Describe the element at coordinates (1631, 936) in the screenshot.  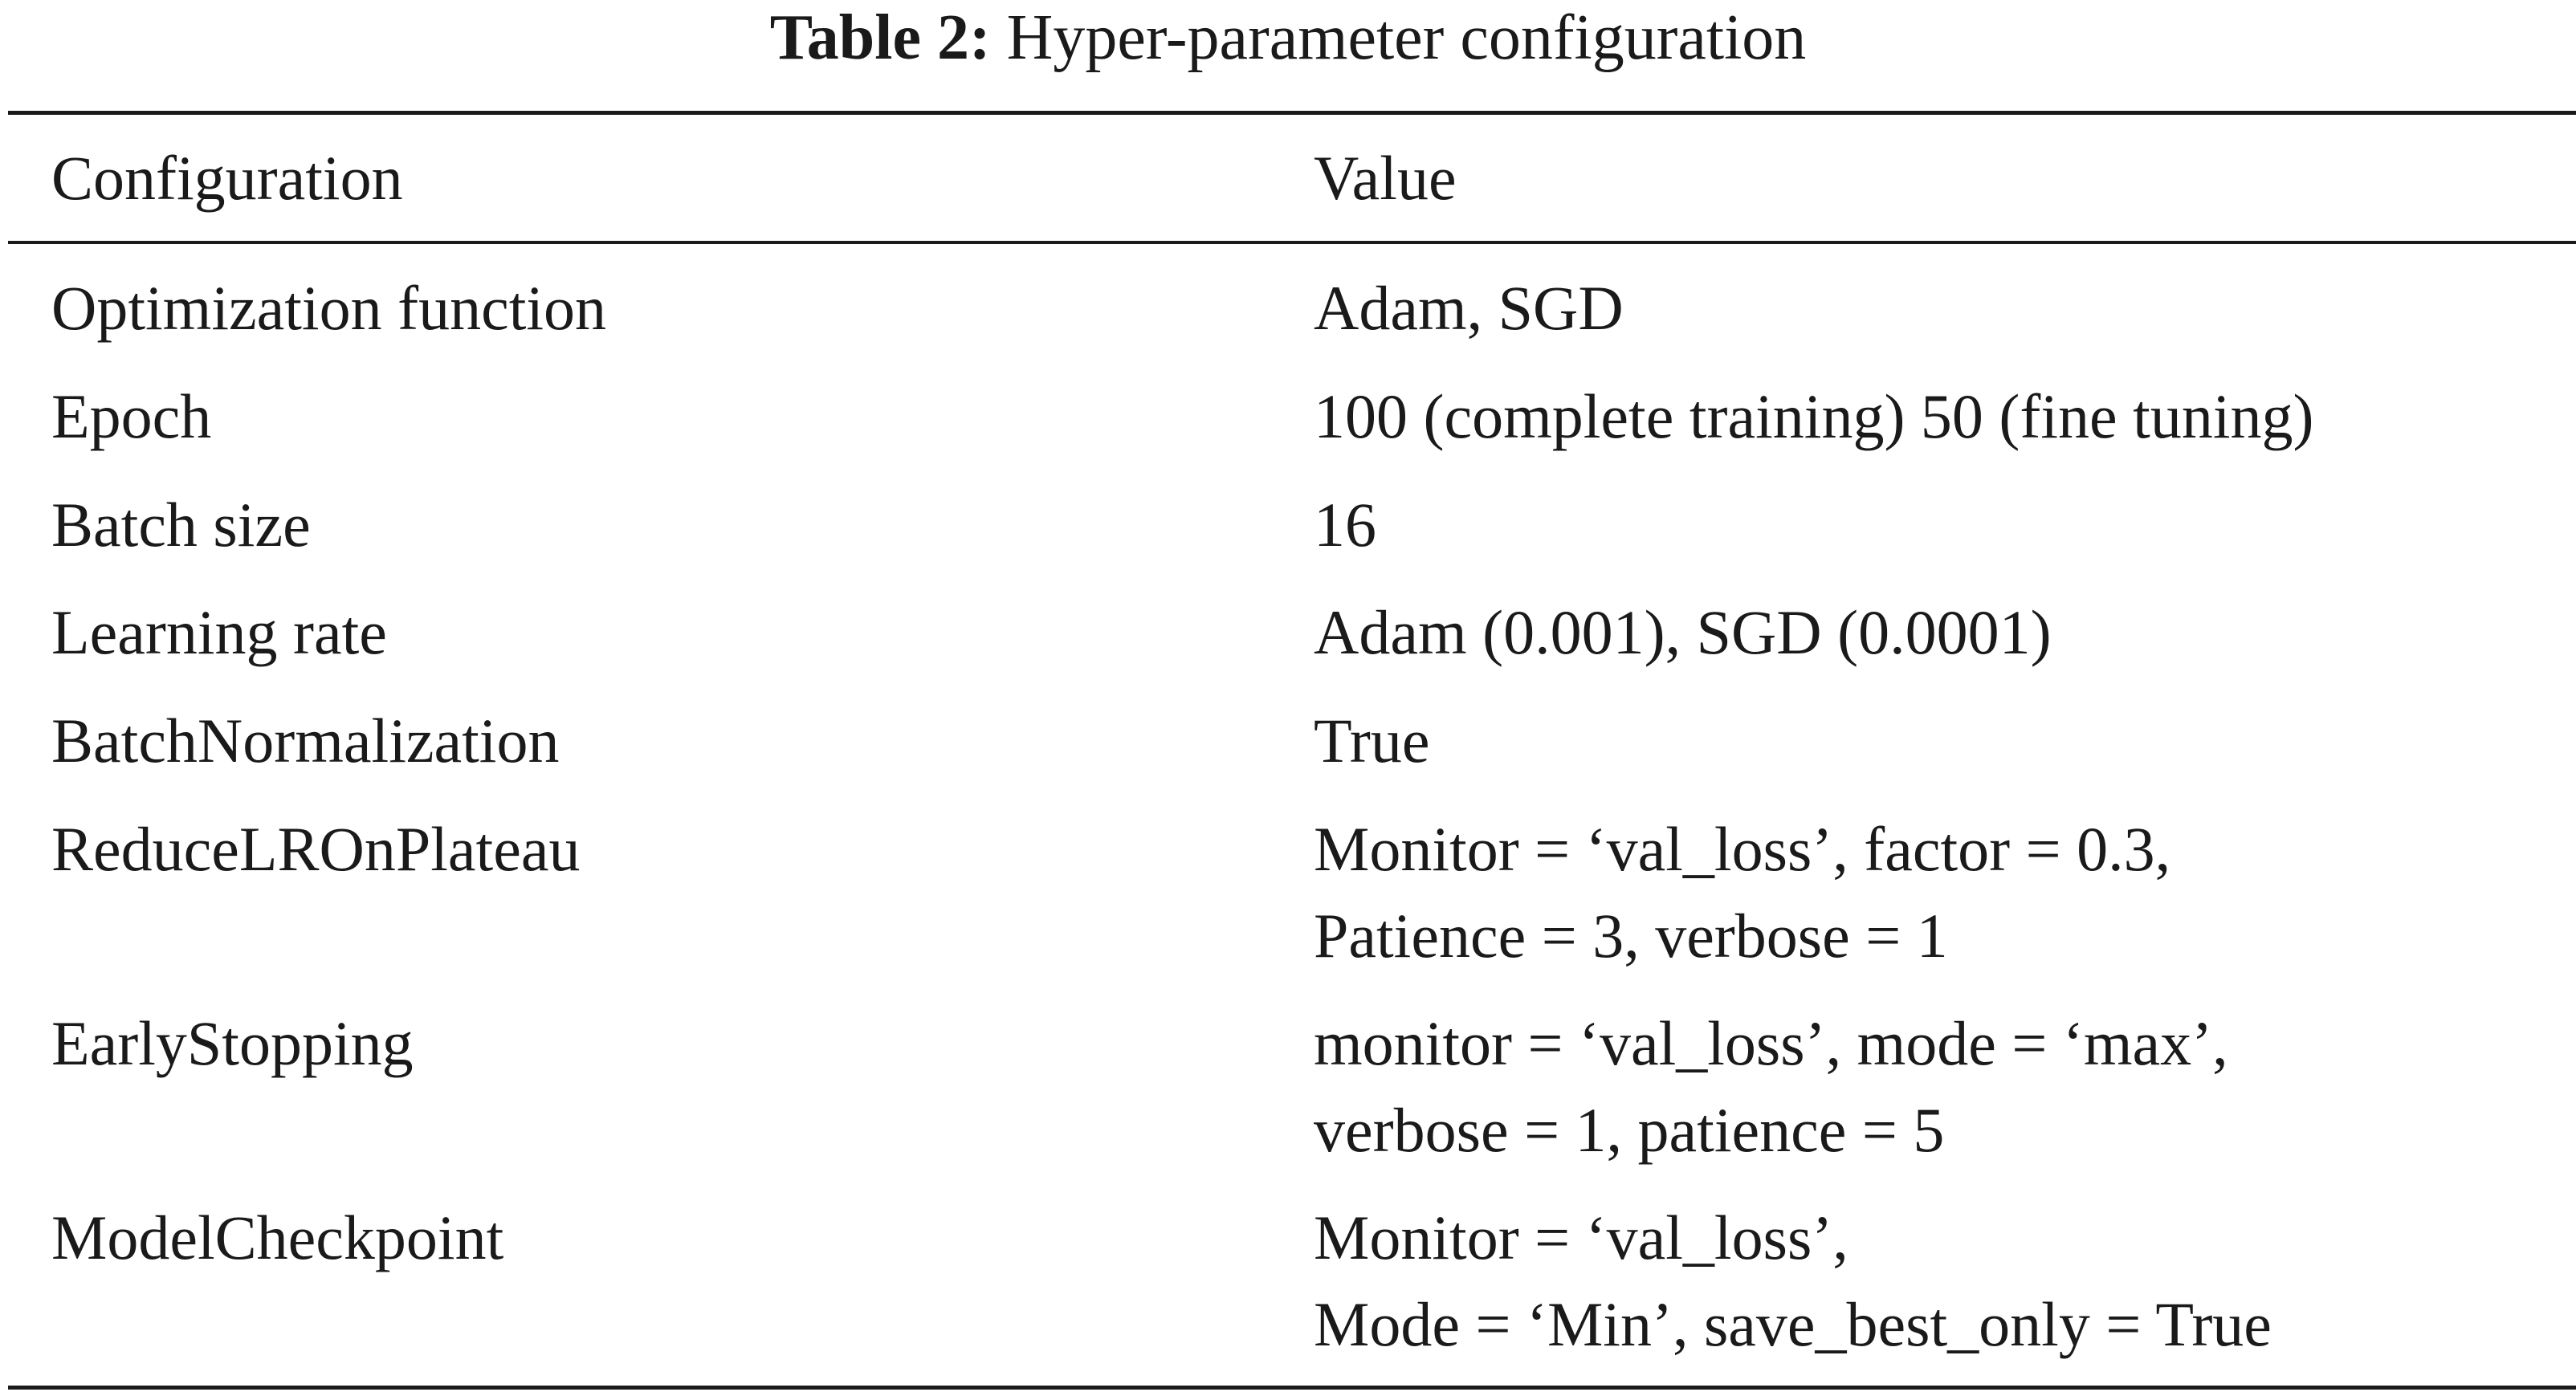
I see `value-line: Patience = 3, verbose = 1` at that location.